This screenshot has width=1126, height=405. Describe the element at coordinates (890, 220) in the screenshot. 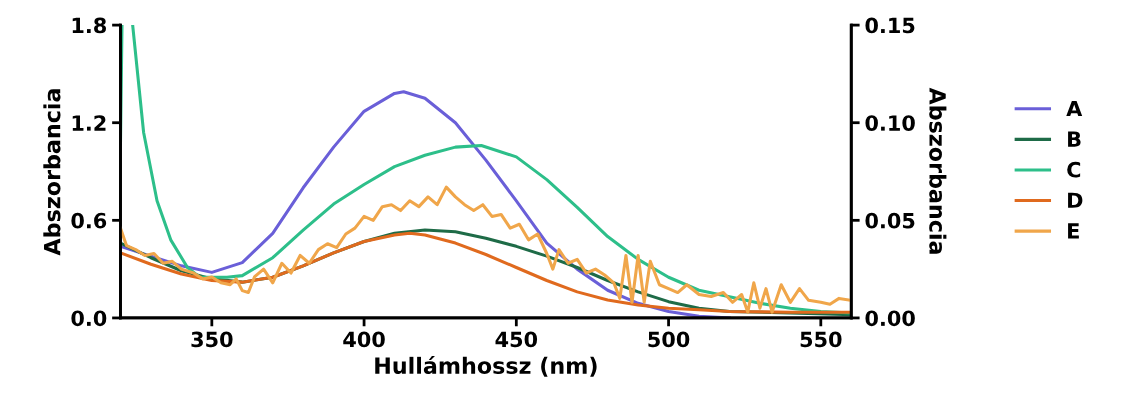

I see `y2-tick-label: 0.05` at that location.